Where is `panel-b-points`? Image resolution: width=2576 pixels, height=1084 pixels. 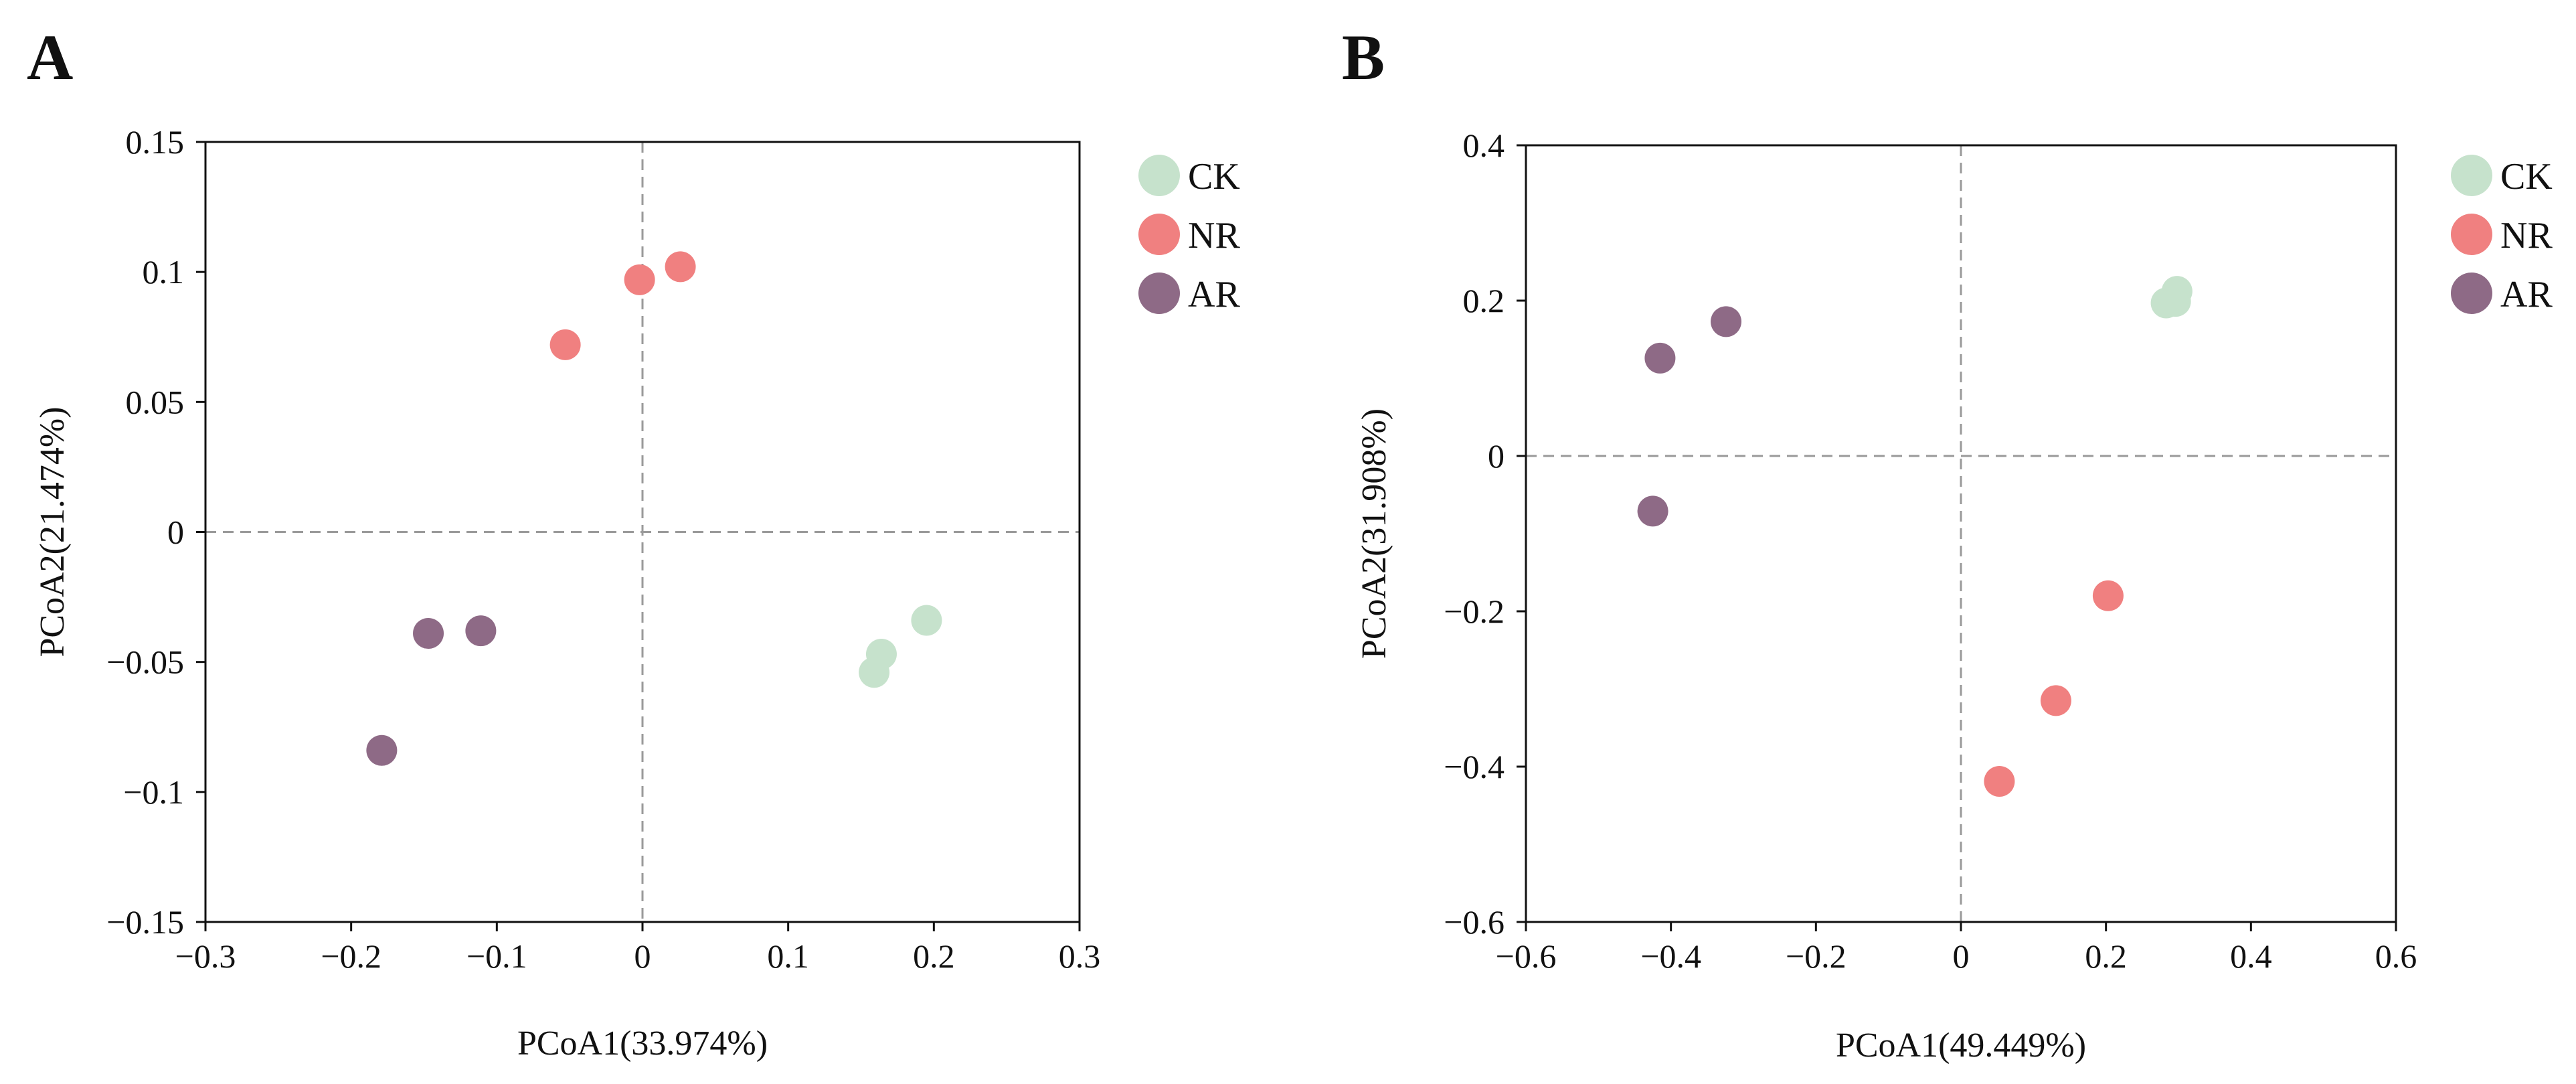 panel-b-points is located at coordinates (1915, 537).